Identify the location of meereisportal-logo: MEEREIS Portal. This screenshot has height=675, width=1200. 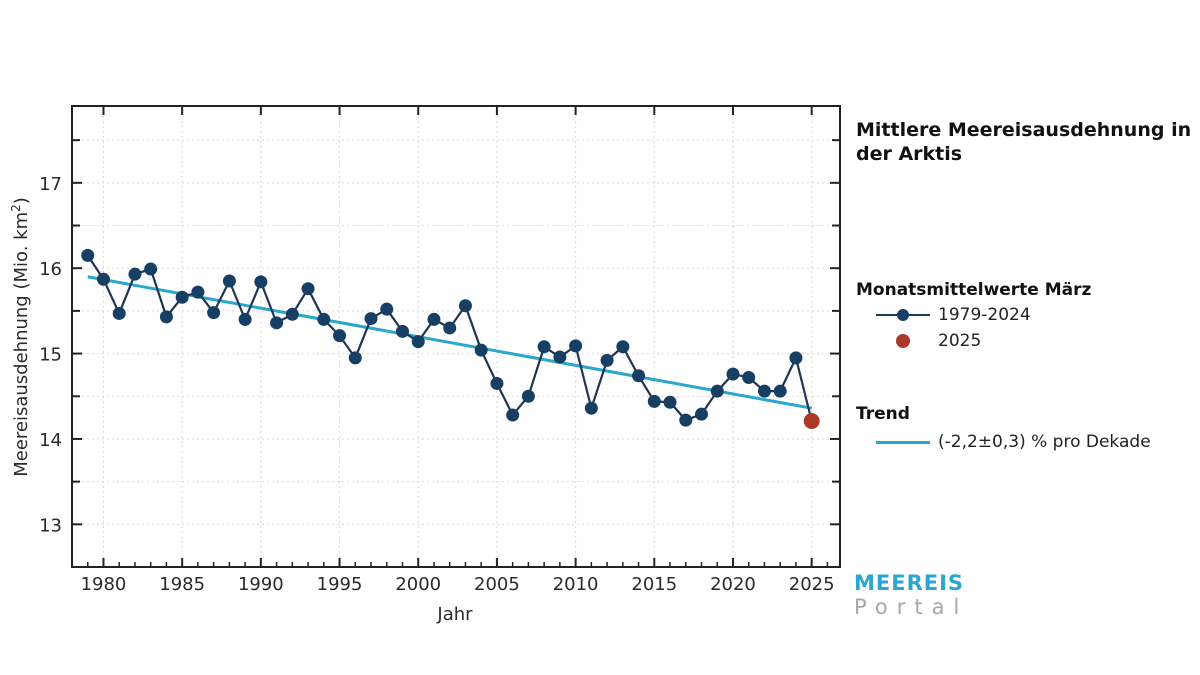
(911, 595).